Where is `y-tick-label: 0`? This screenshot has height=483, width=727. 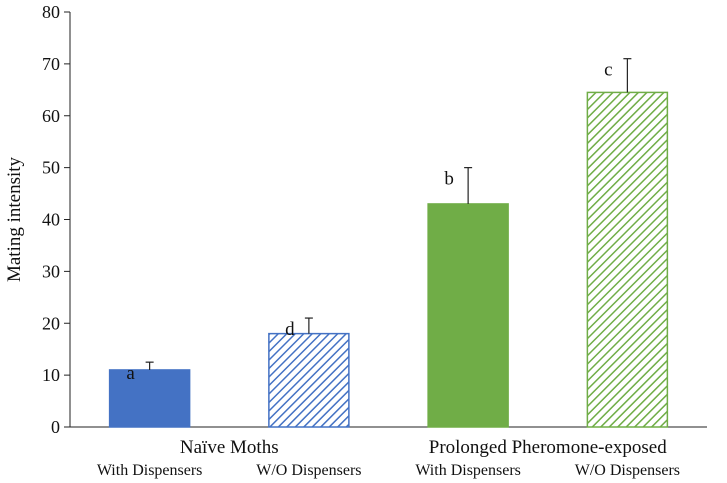
y-tick-label: 0 is located at coordinates (55, 427).